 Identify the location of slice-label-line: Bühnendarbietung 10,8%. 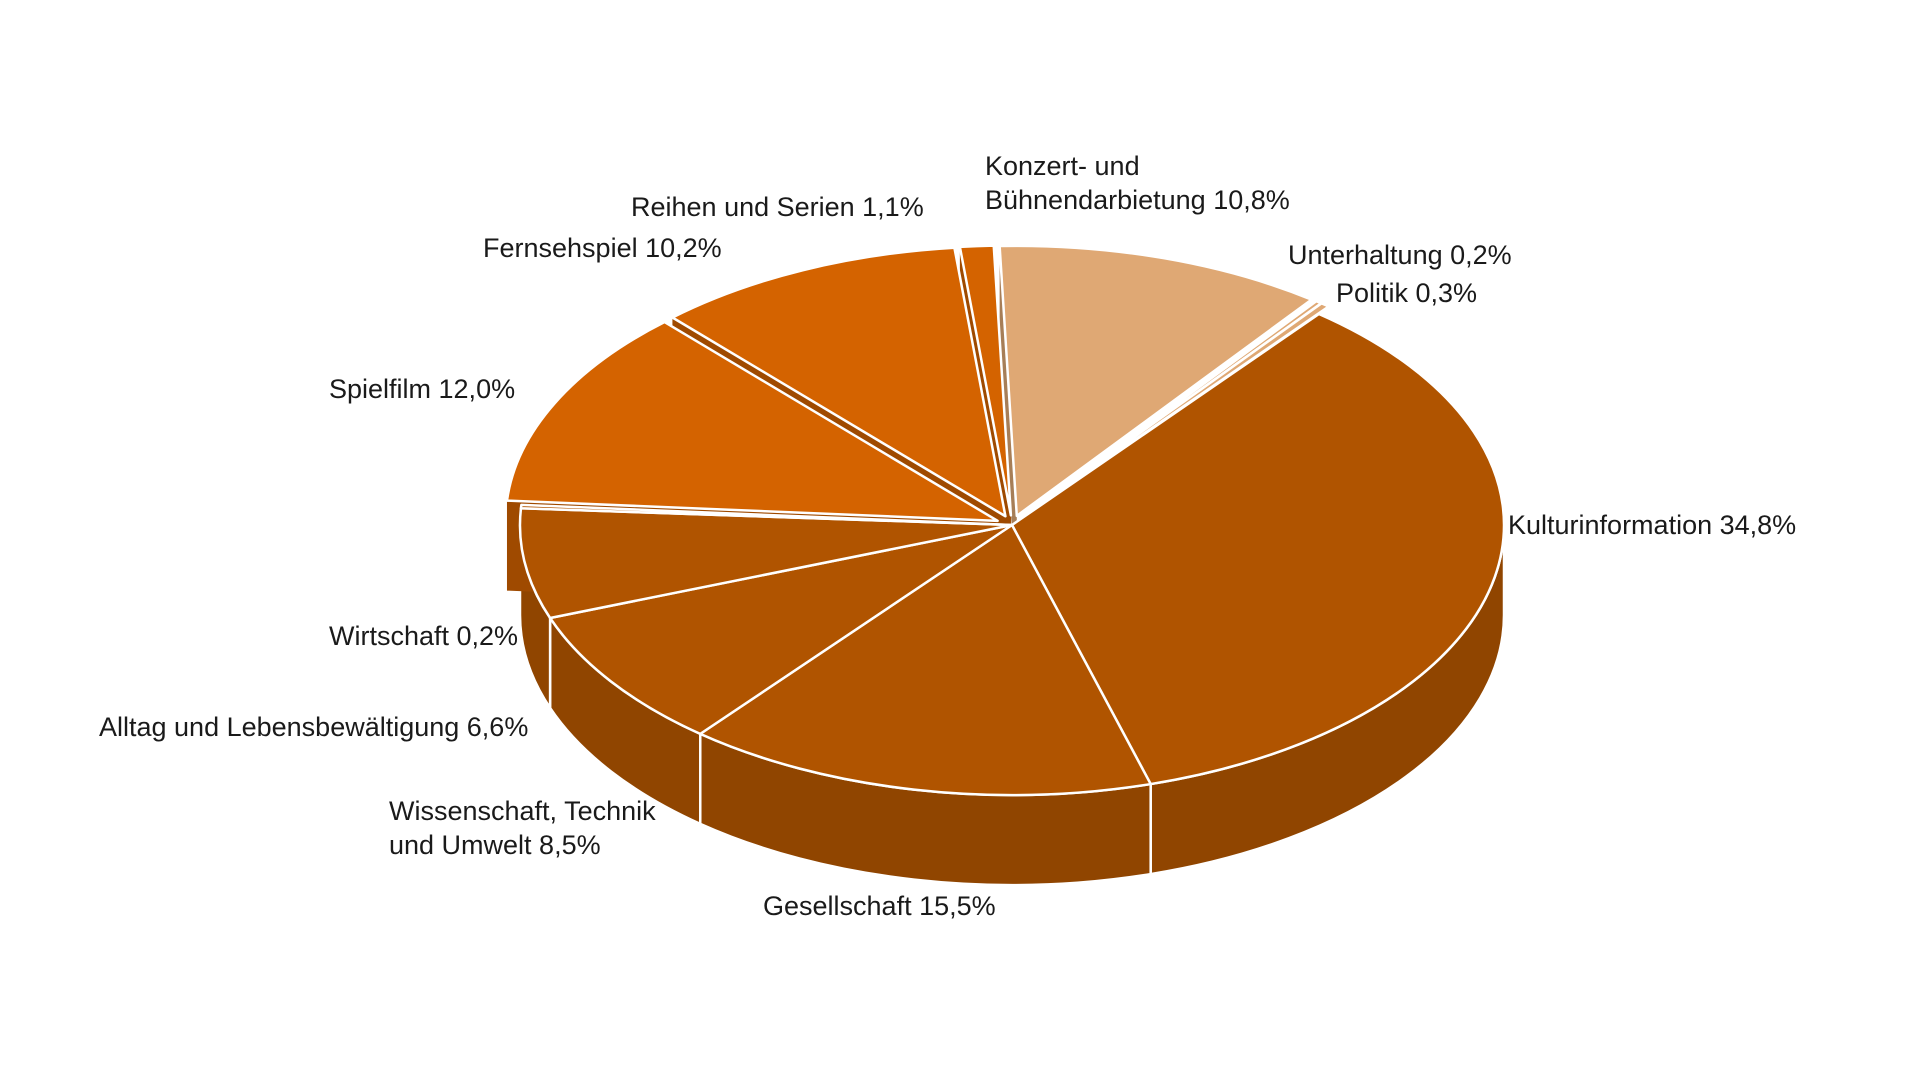
(1137, 200).